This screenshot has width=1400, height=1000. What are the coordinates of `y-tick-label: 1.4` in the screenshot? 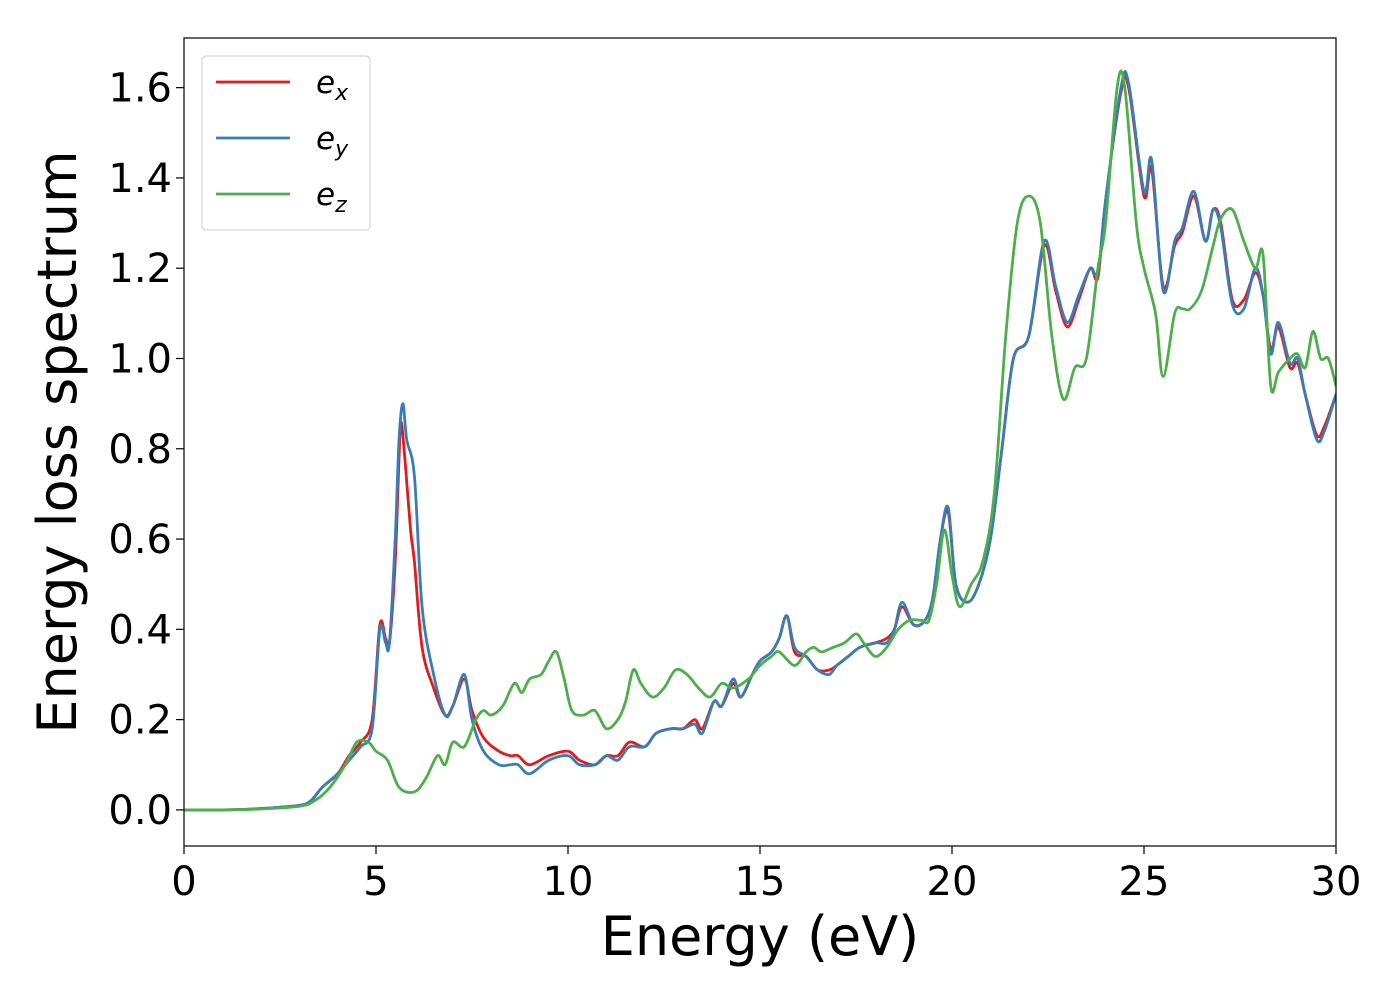 It's located at (140, 179).